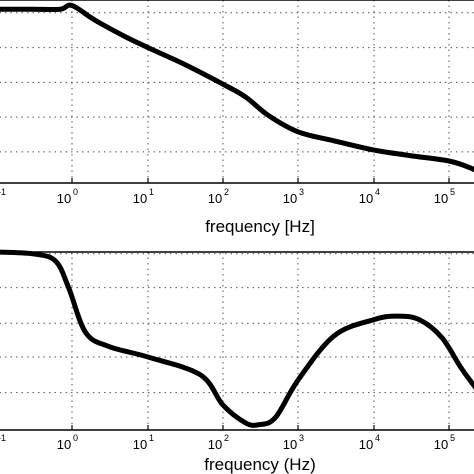  Describe the element at coordinates (259, 464) in the screenshot. I see `x-axis-label: frequency (Hz)` at that location.